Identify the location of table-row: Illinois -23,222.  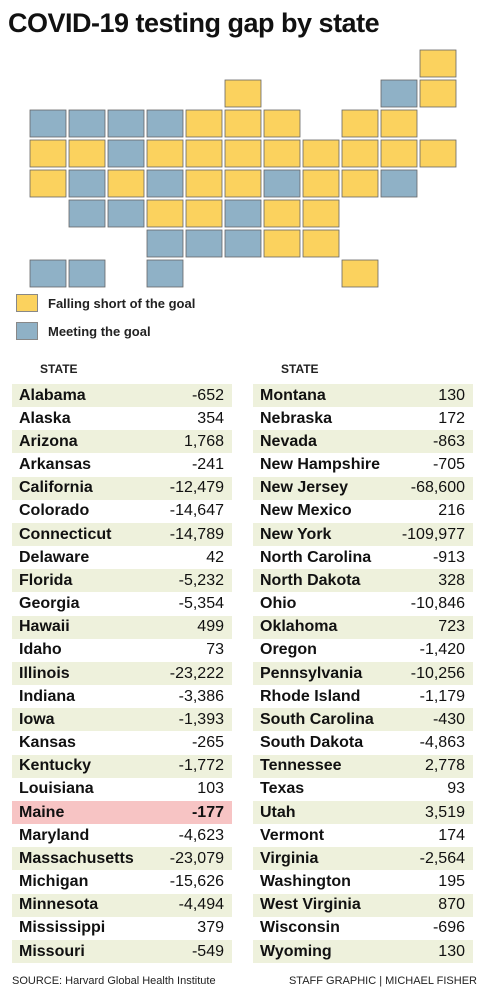
(122, 674).